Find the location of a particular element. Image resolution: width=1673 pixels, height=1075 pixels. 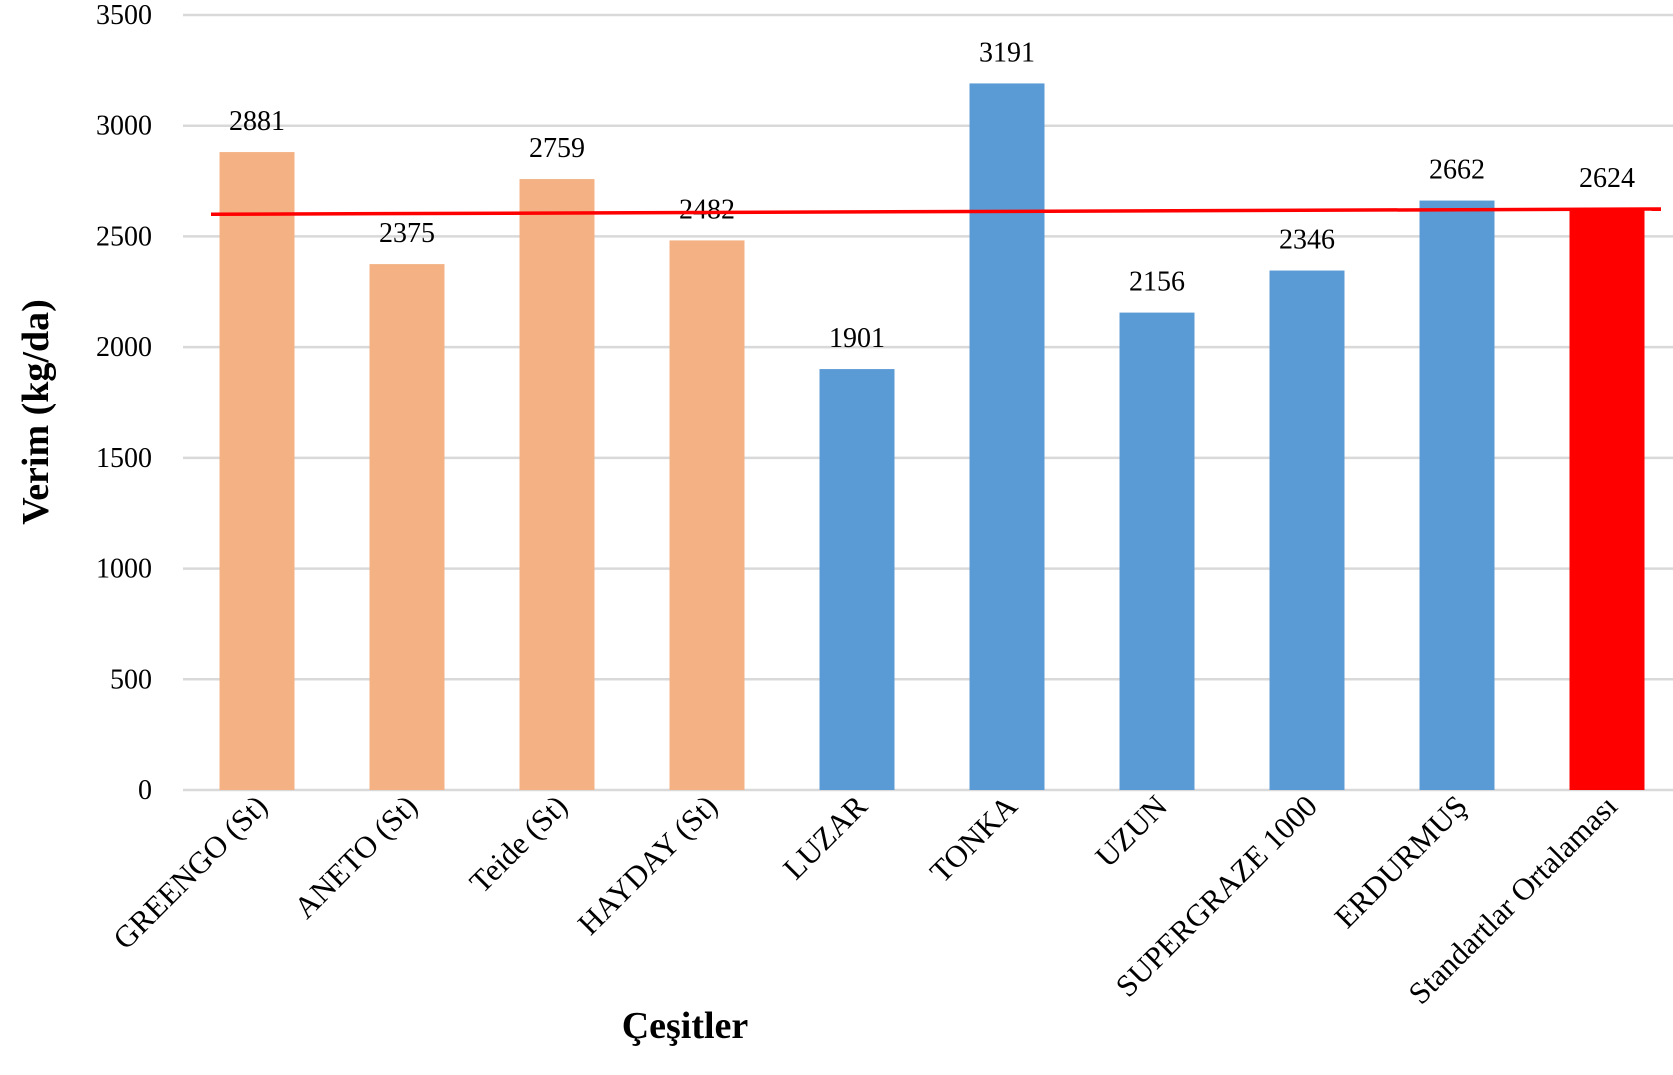

x-axis-title: Çeşitler is located at coordinates (685, 1026).